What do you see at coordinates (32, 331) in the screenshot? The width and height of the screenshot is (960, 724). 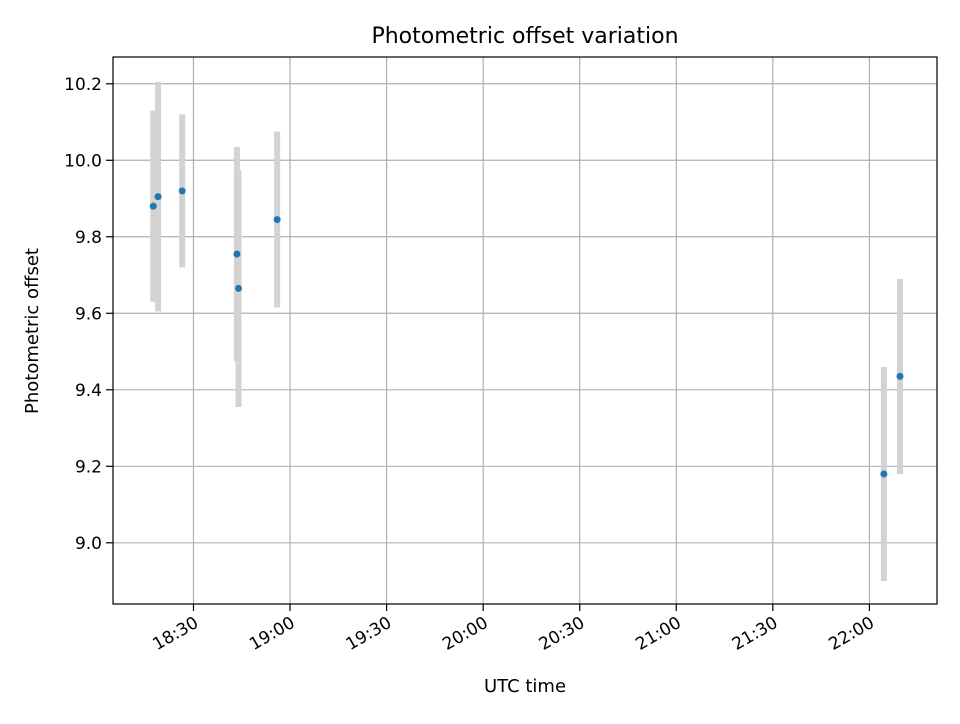 I see `y-axis-label: Photometric offset` at bounding box center [32, 331].